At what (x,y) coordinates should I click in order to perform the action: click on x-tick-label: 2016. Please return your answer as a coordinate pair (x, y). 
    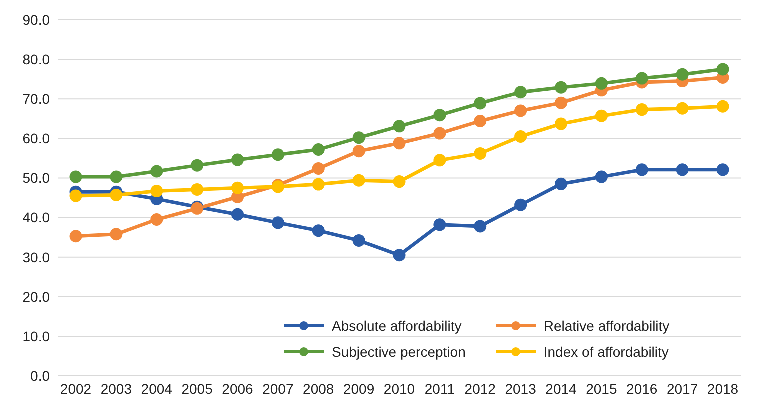
    Looking at the image, I should click on (642, 388).